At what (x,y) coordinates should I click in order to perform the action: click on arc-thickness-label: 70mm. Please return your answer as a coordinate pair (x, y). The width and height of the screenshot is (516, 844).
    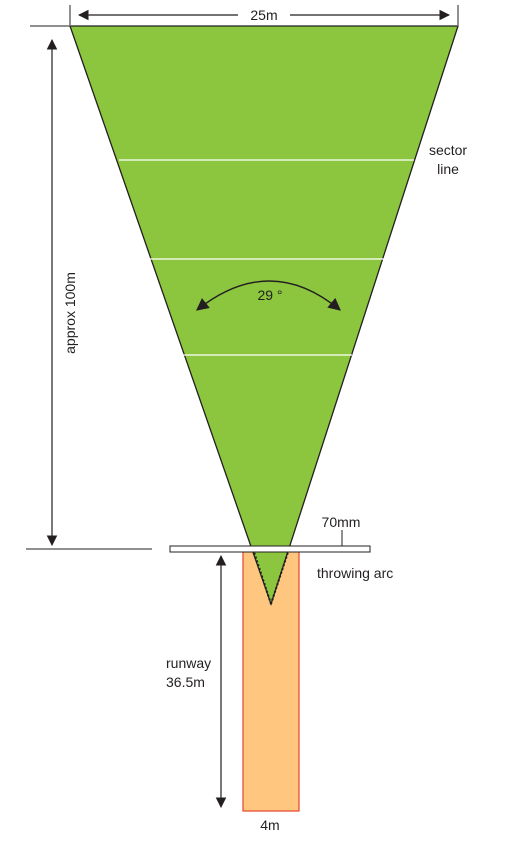
    Looking at the image, I should click on (341, 522).